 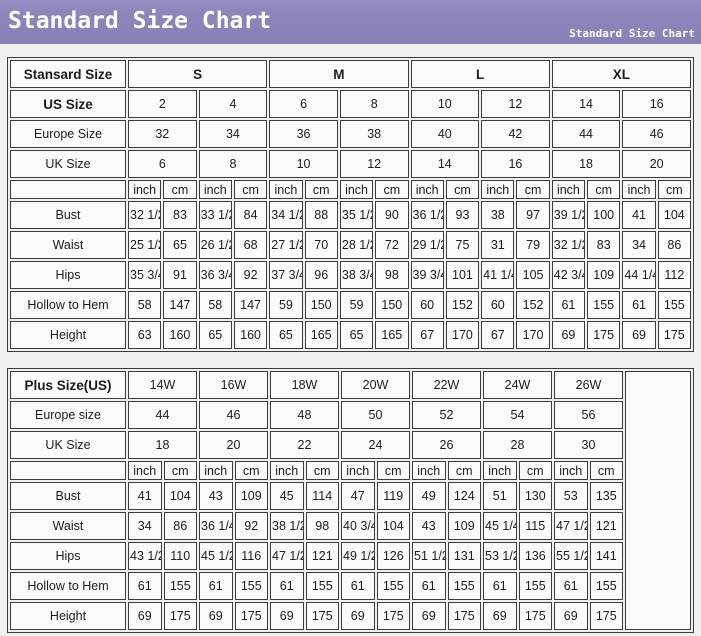 I want to click on size-value-cell: 20, so click(x=656, y=164).